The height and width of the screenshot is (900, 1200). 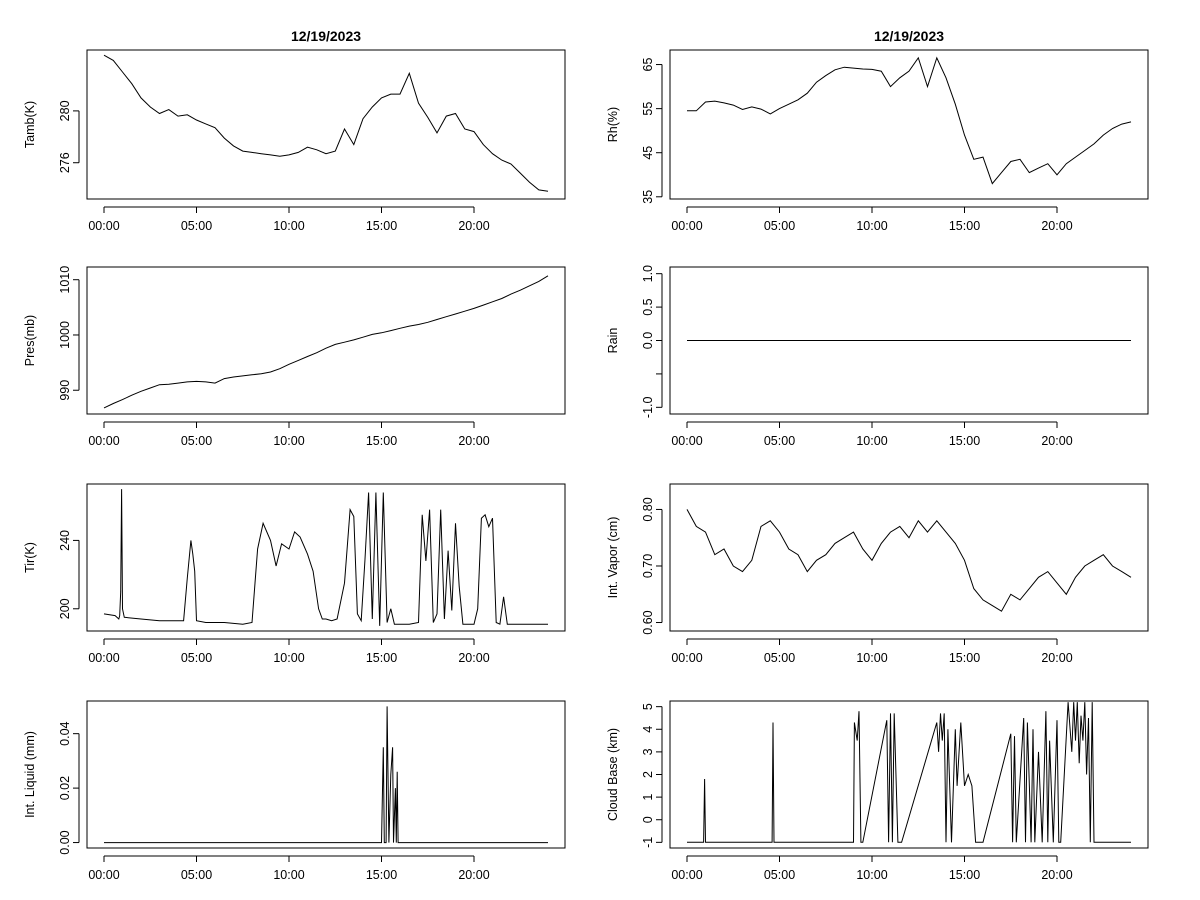 What do you see at coordinates (65, 540) in the screenshot?
I see `y-tick-label: 240` at bounding box center [65, 540].